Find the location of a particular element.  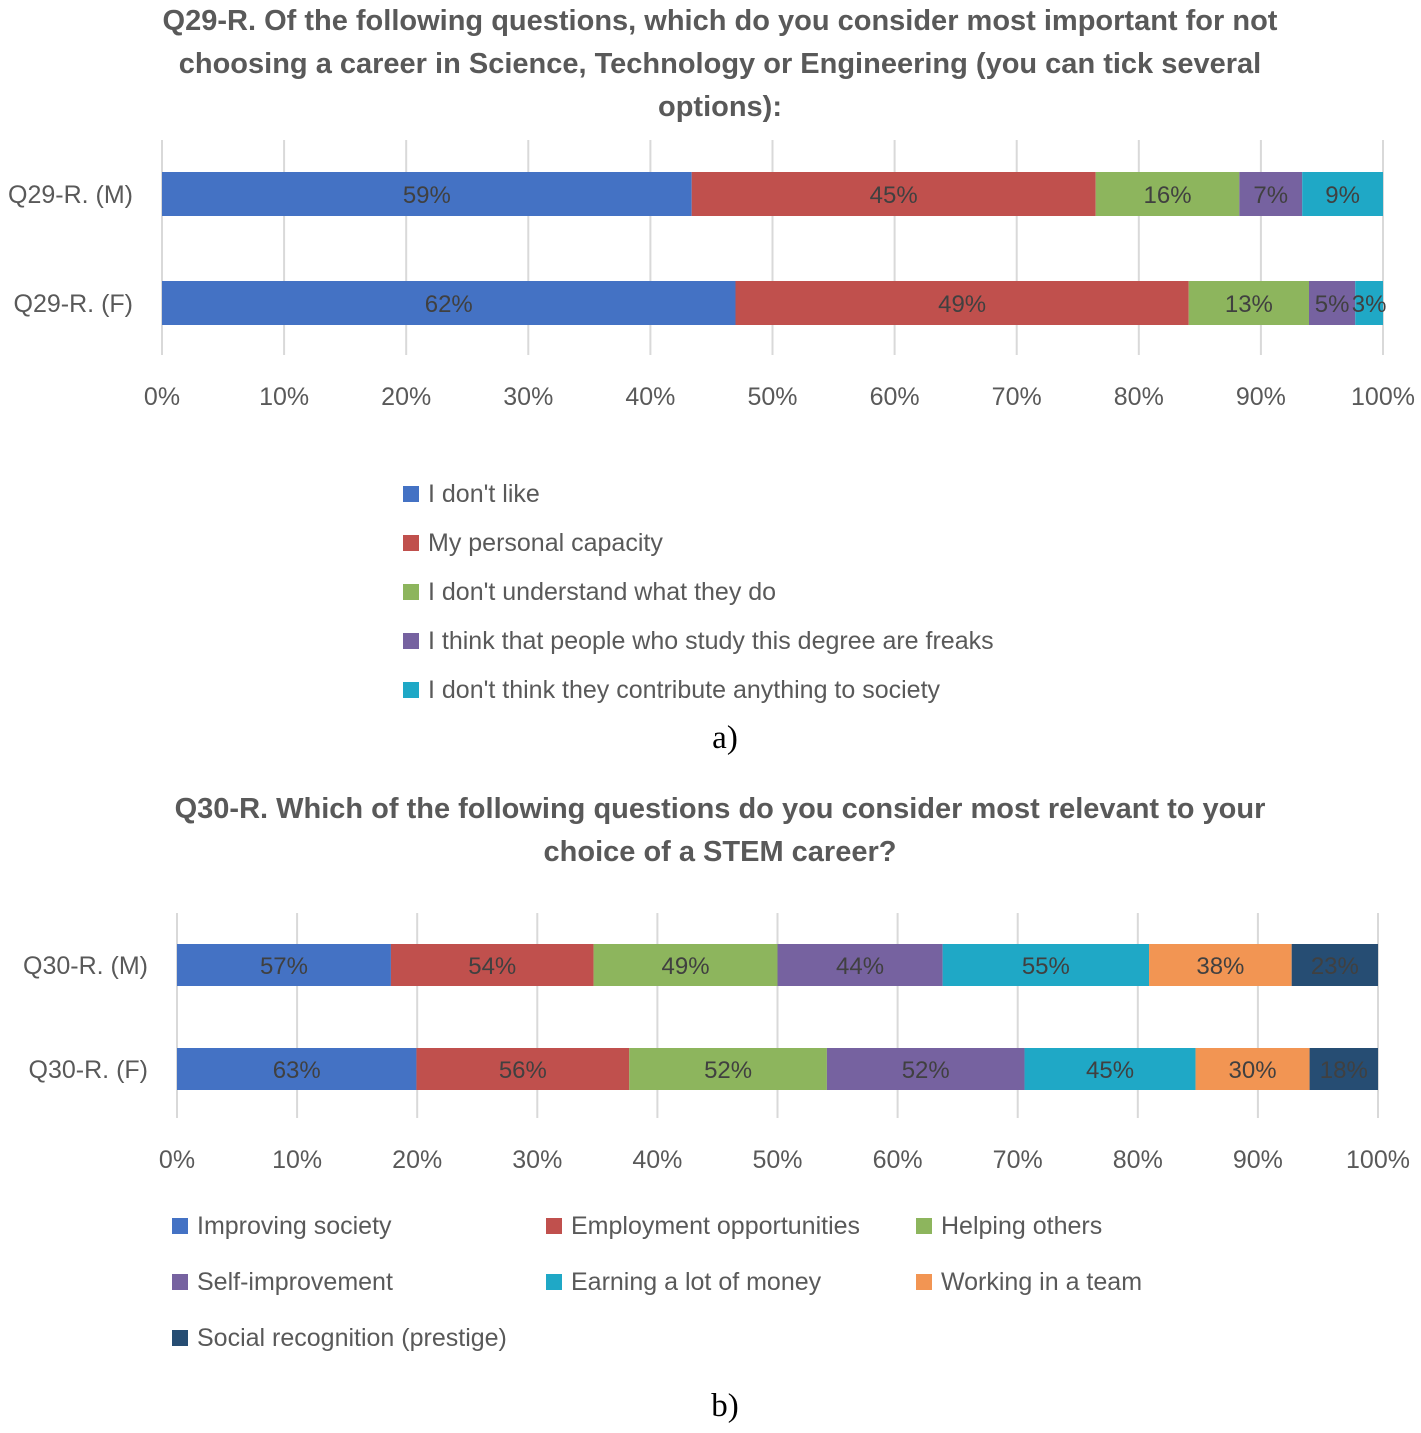

chart-b-data-label: 30% is located at coordinates (1253, 1070).